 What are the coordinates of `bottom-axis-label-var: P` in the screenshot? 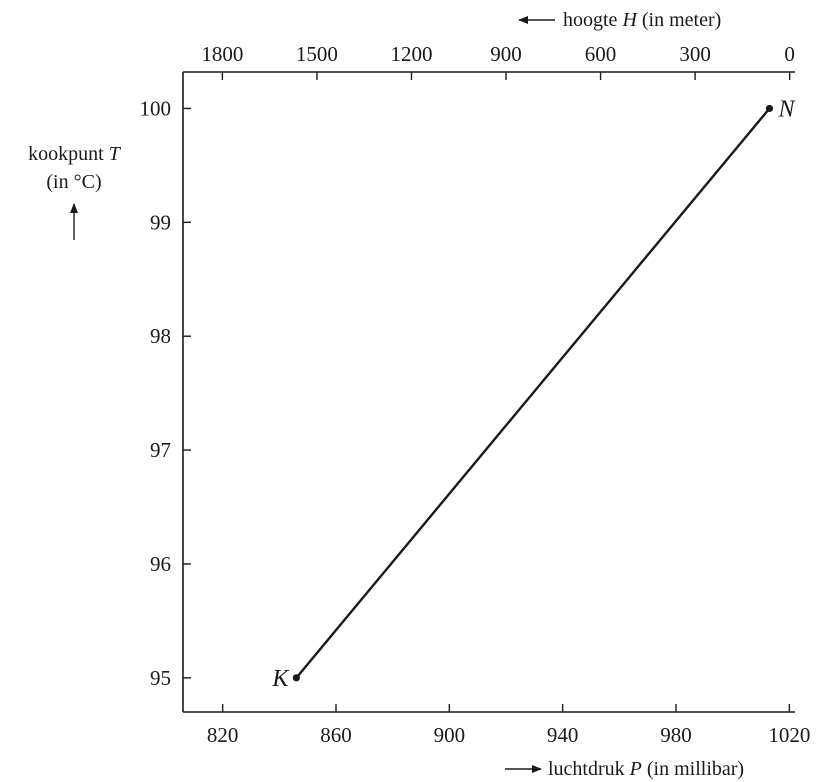 It's located at (635, 769).